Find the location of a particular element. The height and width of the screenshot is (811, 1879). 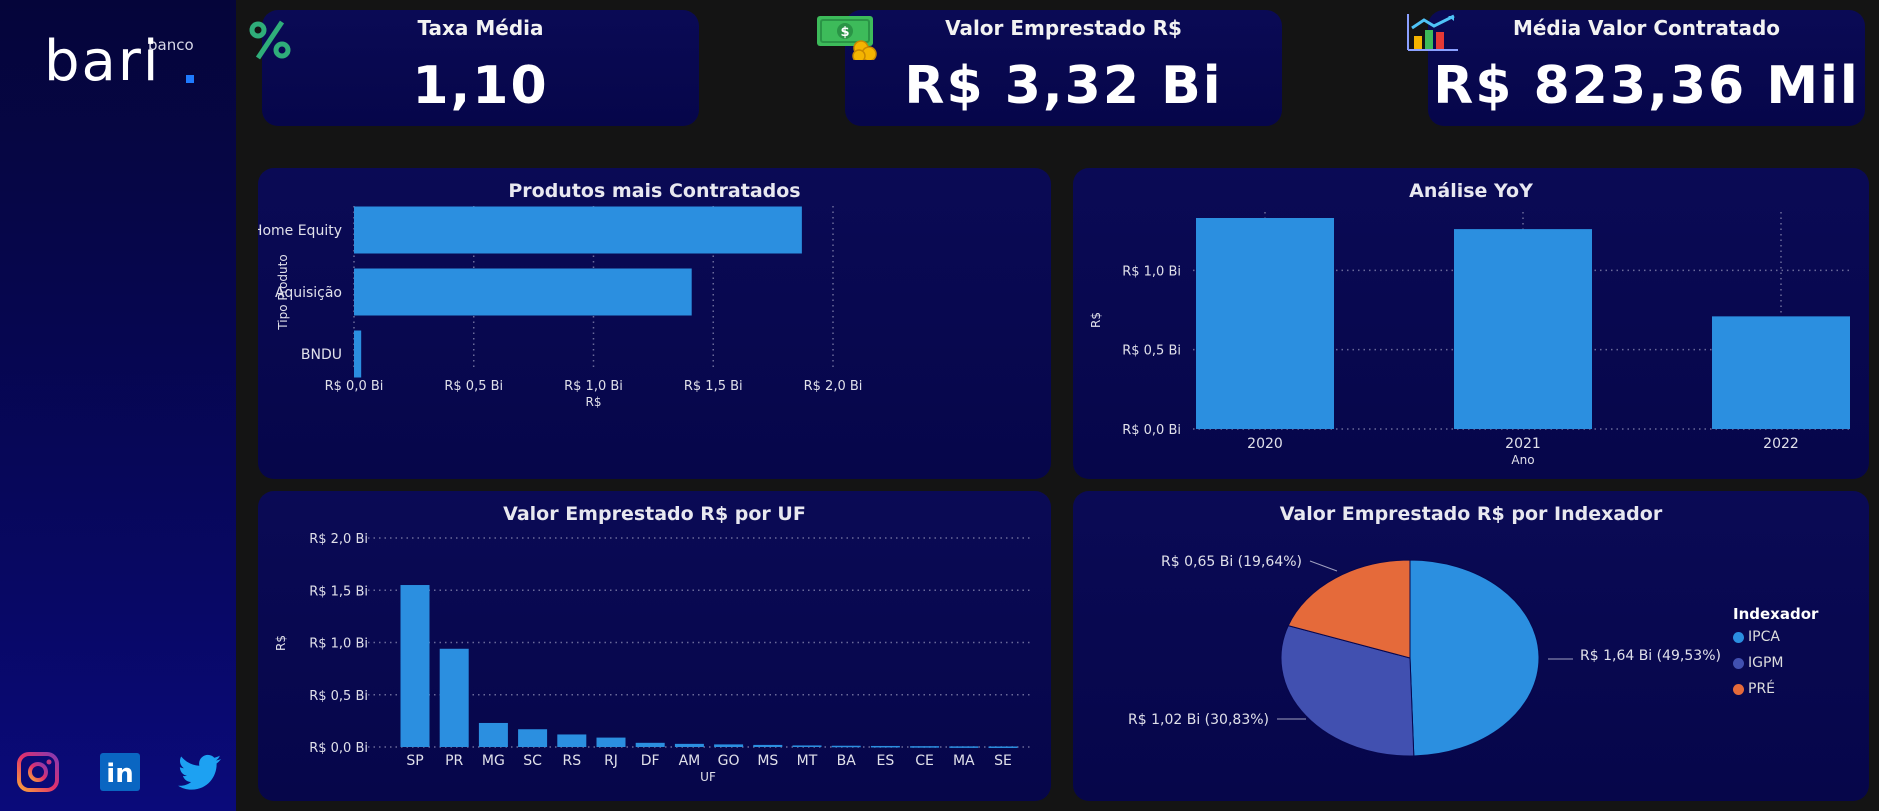

y-tick-label: R$ 2,0 Bi is located at coordinates (338, 539).